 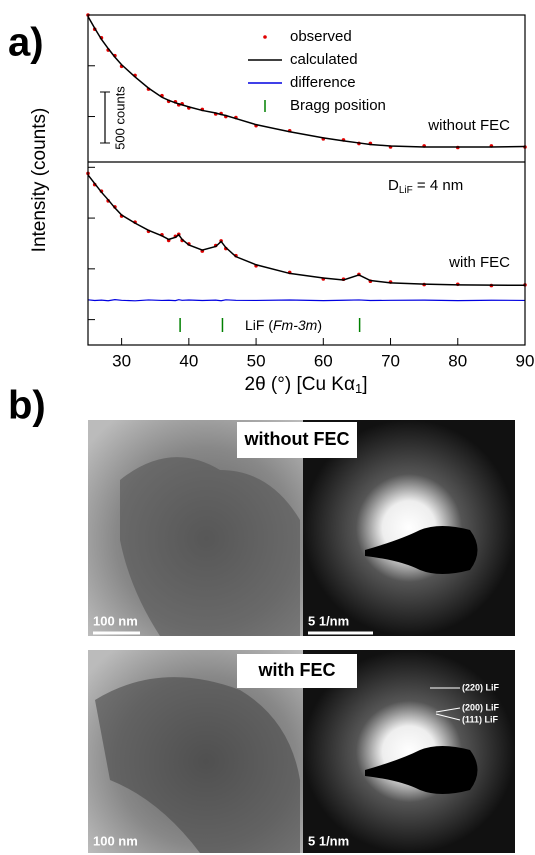 I want to click on bragg-label-end: ), so click(x=319, y=325).